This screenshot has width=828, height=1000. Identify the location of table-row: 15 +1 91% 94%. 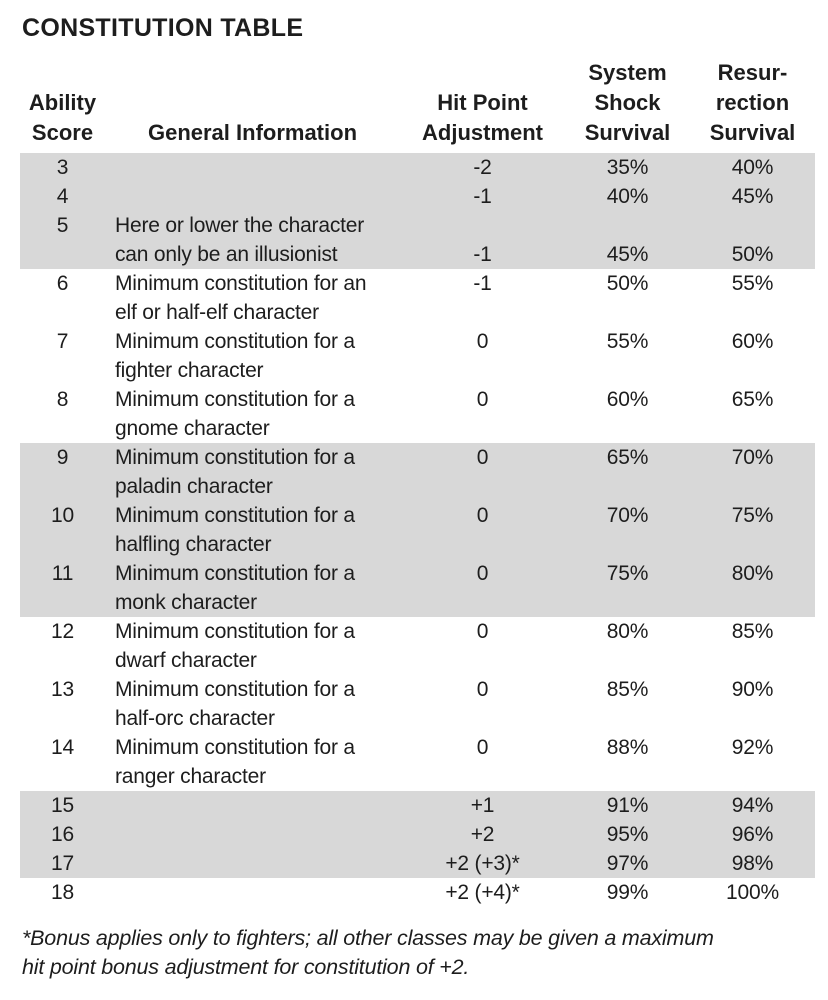
(417, 805).